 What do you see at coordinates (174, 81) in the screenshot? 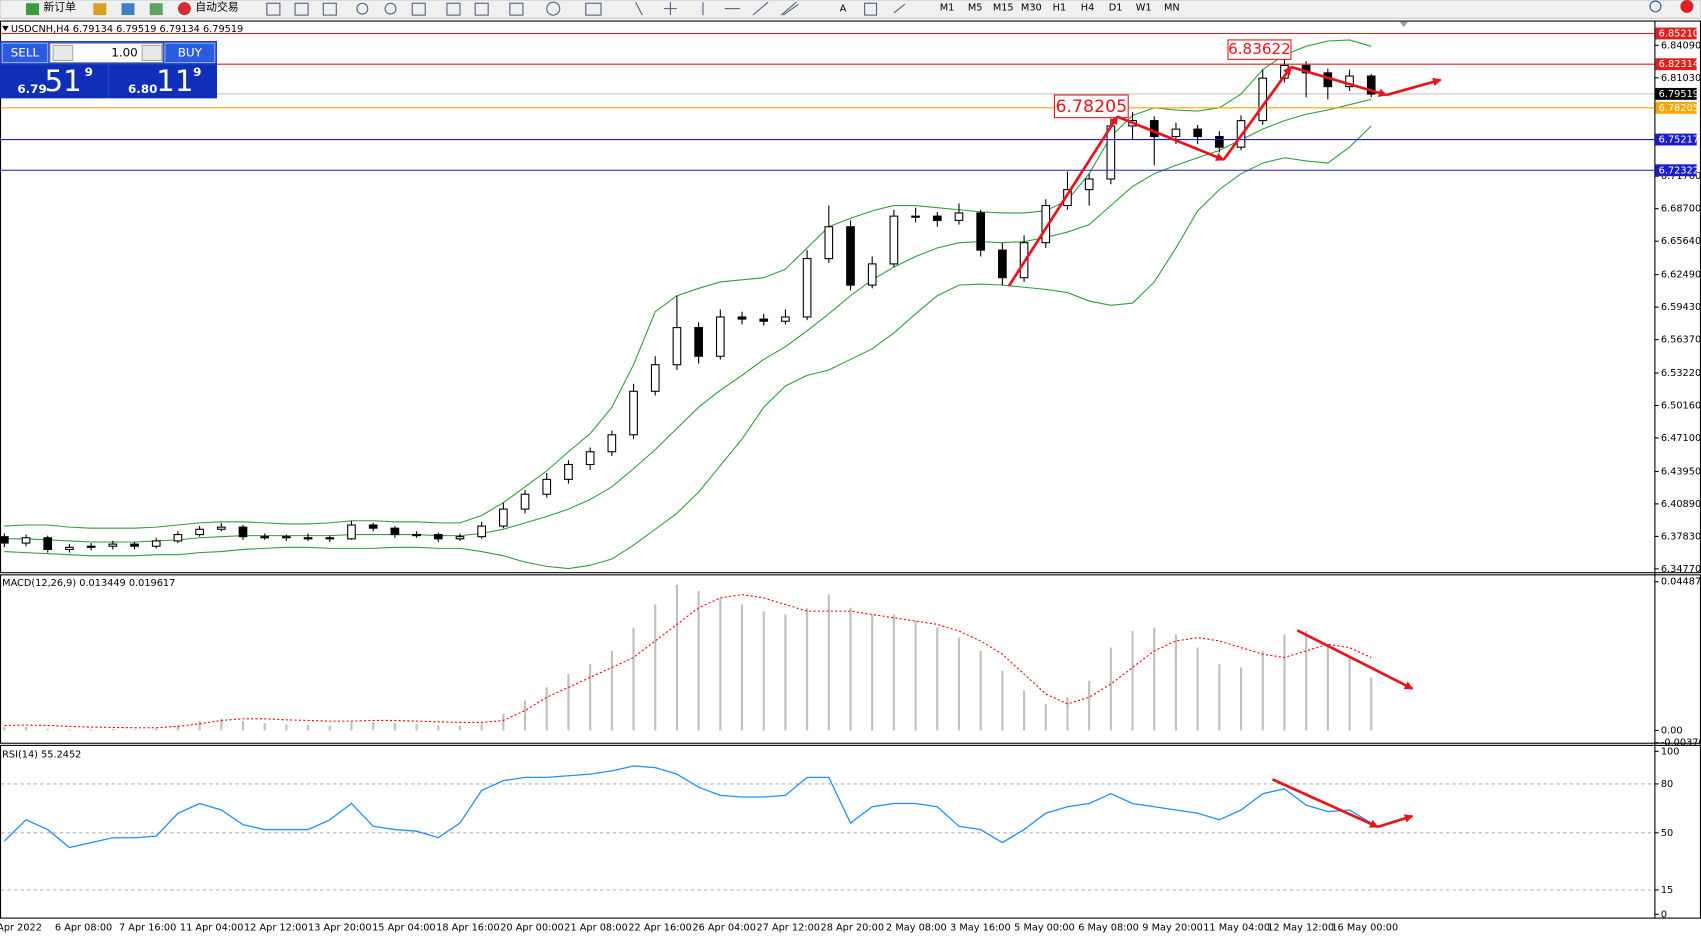
I see `ask-big: 11` at bounding box center [174, 81].